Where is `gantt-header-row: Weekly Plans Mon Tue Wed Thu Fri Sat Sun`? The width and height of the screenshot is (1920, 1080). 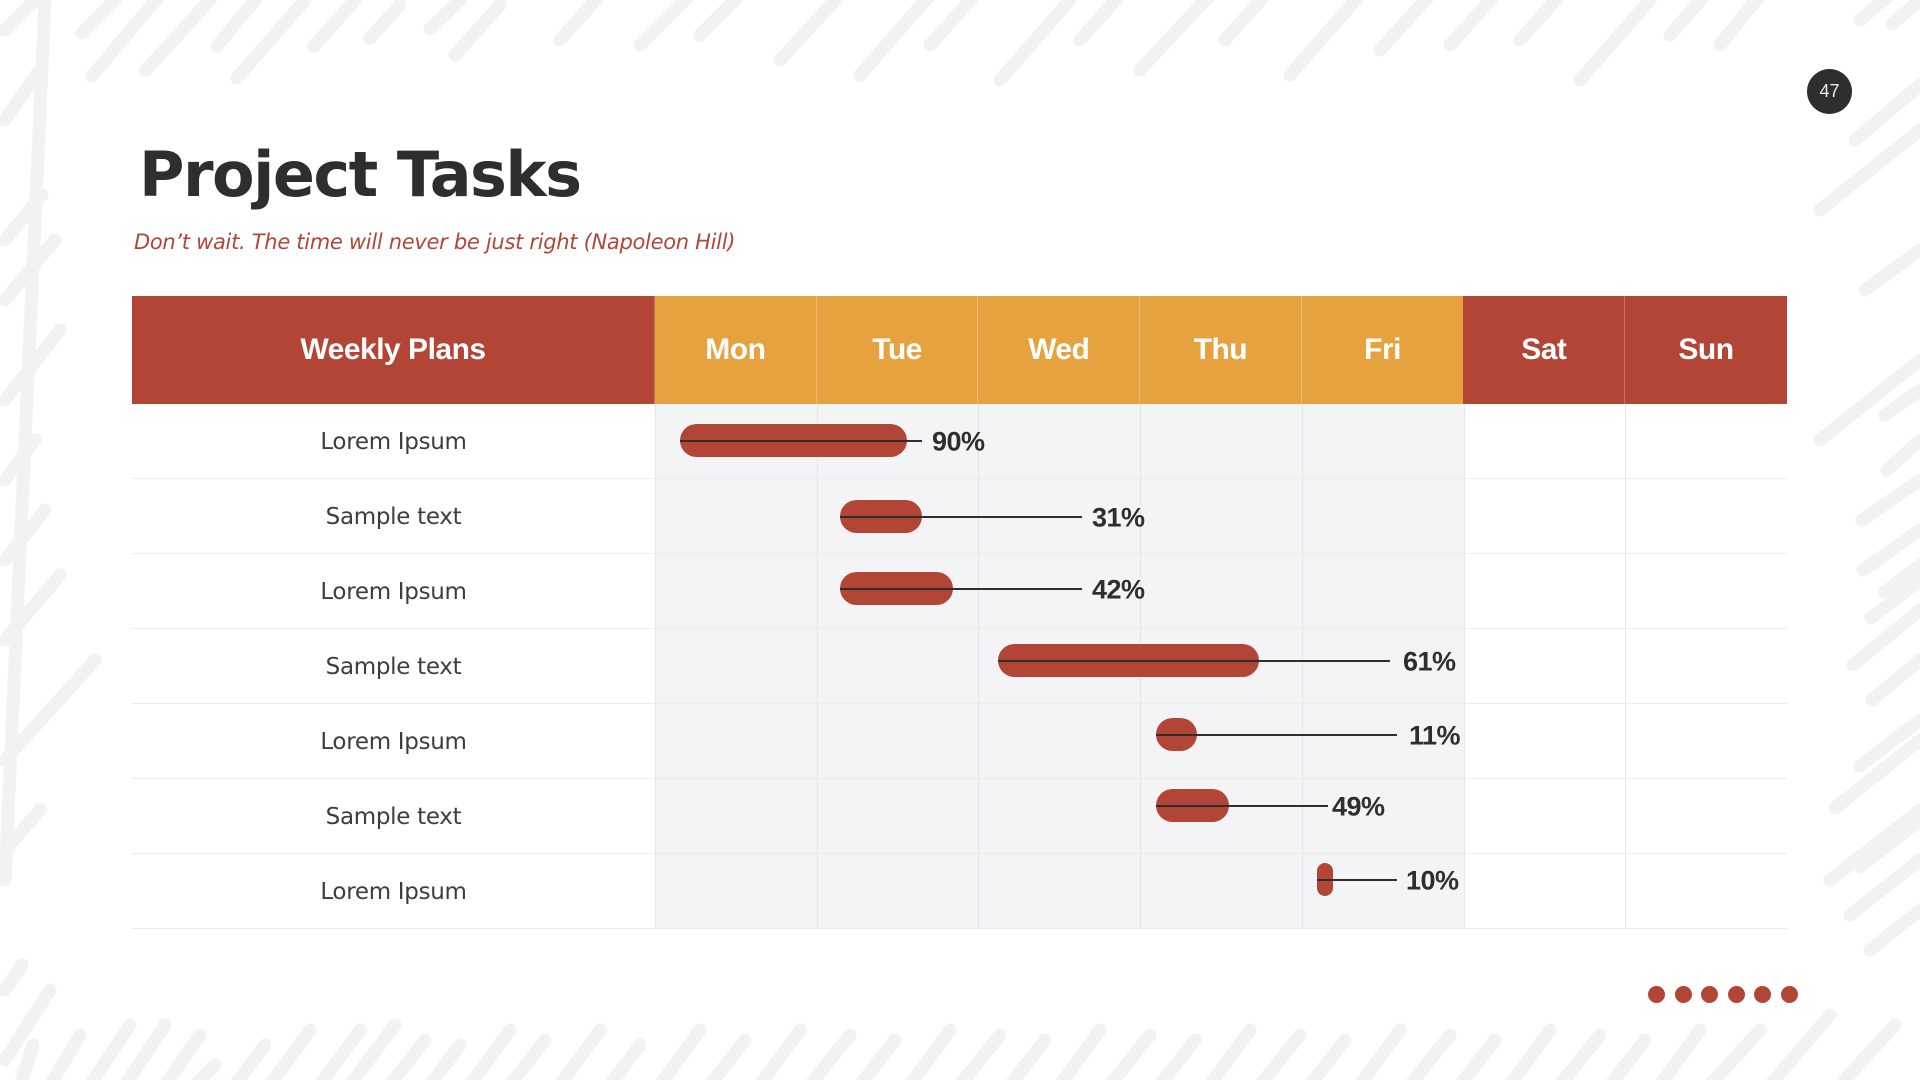
gantt-header-row: Weekly Plans Mon Tue Wed Thu Fri Sat Sun is located at coordinates (959, 350).